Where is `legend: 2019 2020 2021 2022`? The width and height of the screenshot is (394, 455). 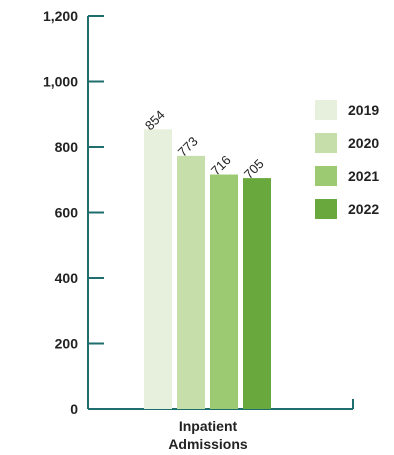 legend: 2019 2020 2021 2022 is located at coordinates (347, 159).